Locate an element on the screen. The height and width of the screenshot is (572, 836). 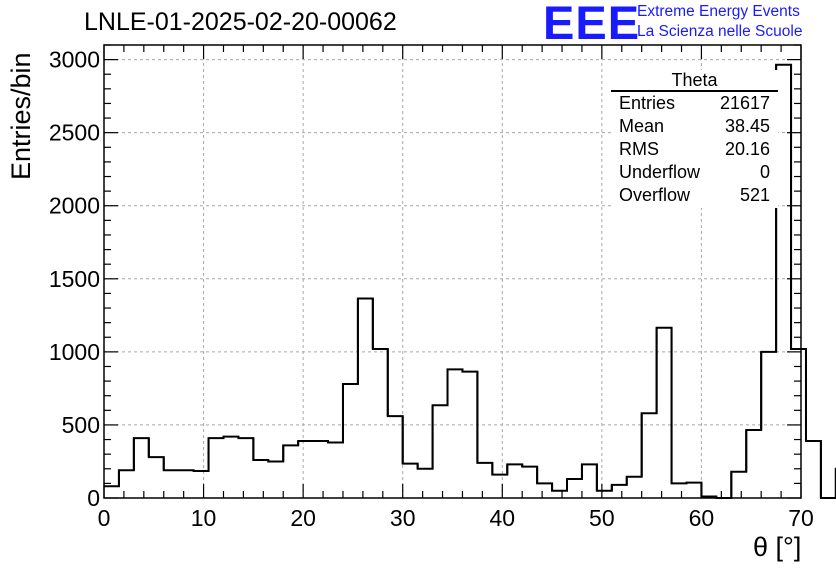
stats-label: RMS is located at coordinates (639, 149).